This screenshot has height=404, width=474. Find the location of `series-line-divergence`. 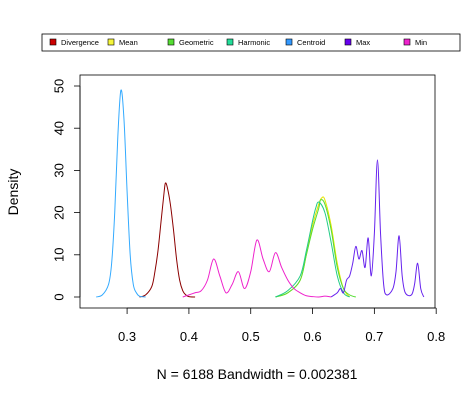

series-line-divergence is located at coordinates (167, 240).